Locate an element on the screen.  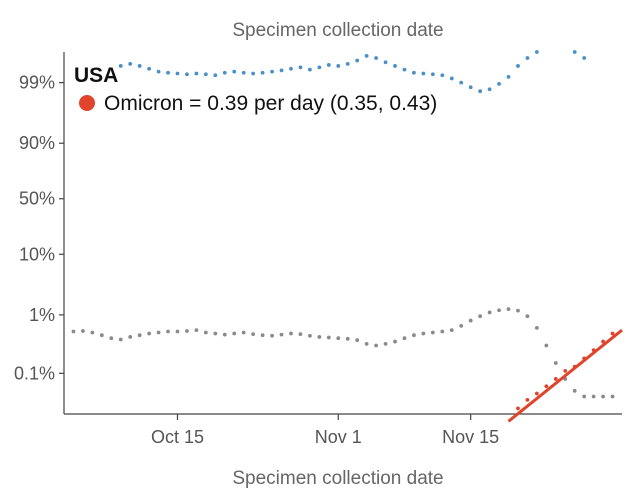
x-axis-ticks: Oct 15 Nov 1 Nov 15 is located at coordinates (325, 430).